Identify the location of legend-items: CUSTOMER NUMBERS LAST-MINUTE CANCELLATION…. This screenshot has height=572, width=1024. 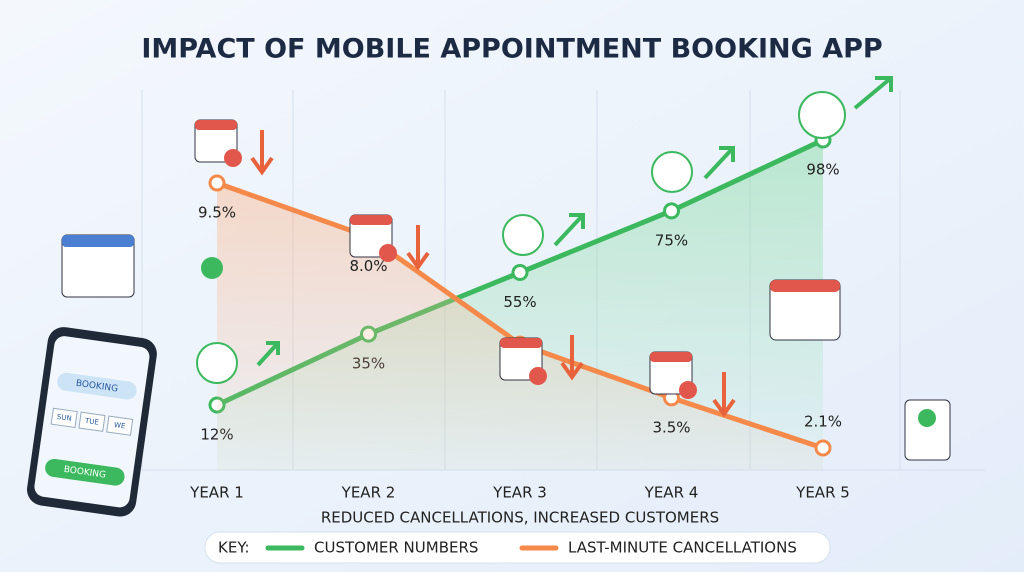
(531, 548).